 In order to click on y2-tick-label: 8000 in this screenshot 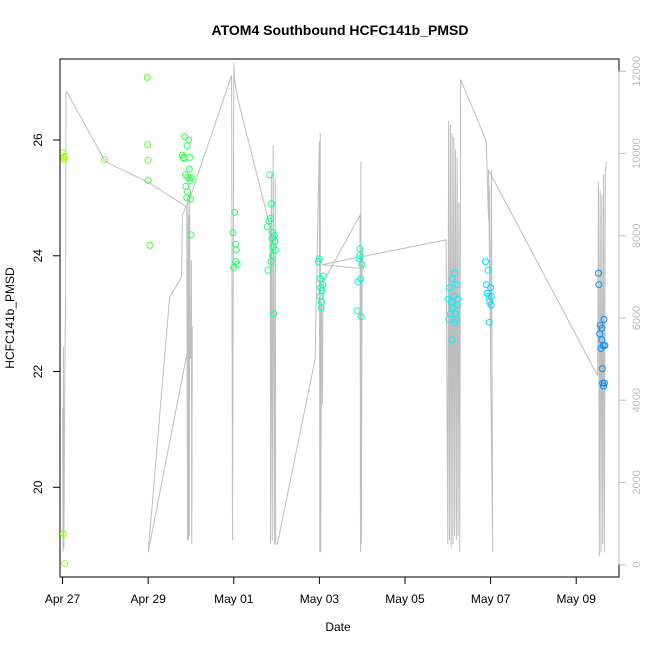, I will do `click(637, 236)`.